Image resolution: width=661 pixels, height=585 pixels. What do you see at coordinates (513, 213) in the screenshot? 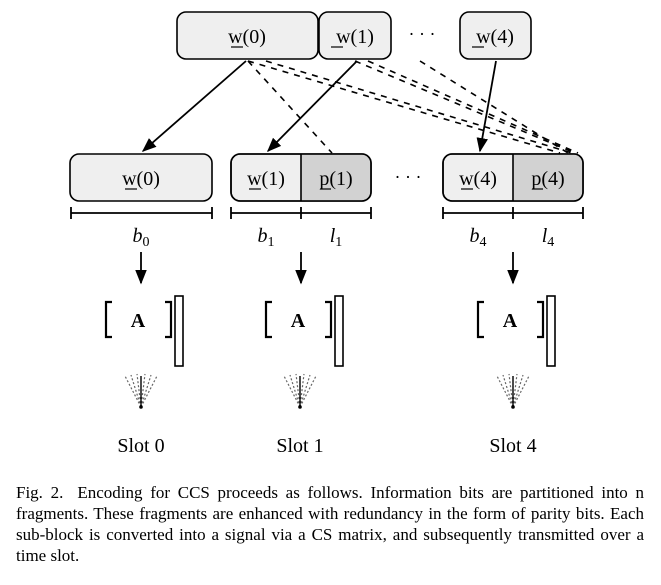
I see `brace-b4-l4` at bounding box center [513, 213].